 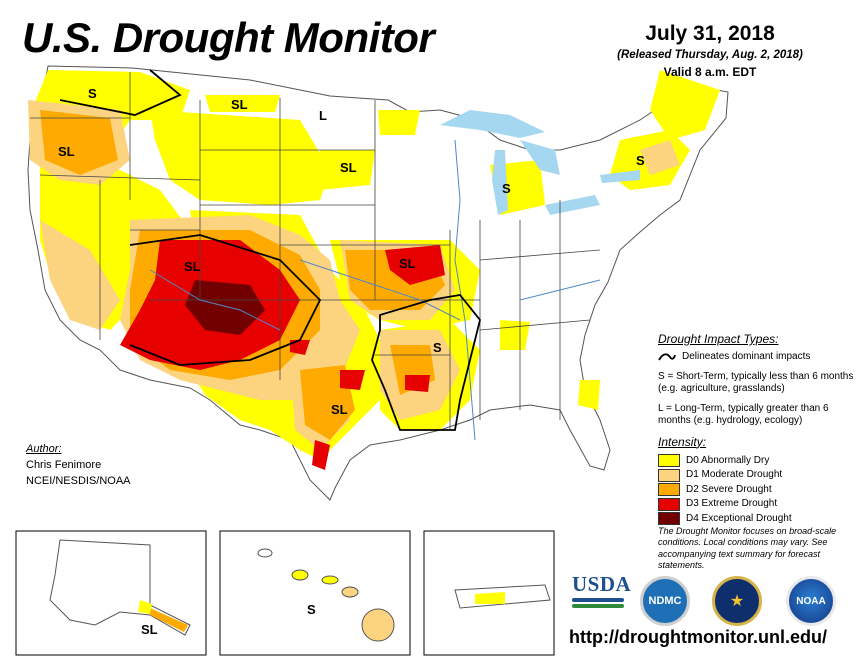 What do you see at coordinates (323, 115) in the screenshot?
I see `label-nd: L` at bounding box center [323, 115].